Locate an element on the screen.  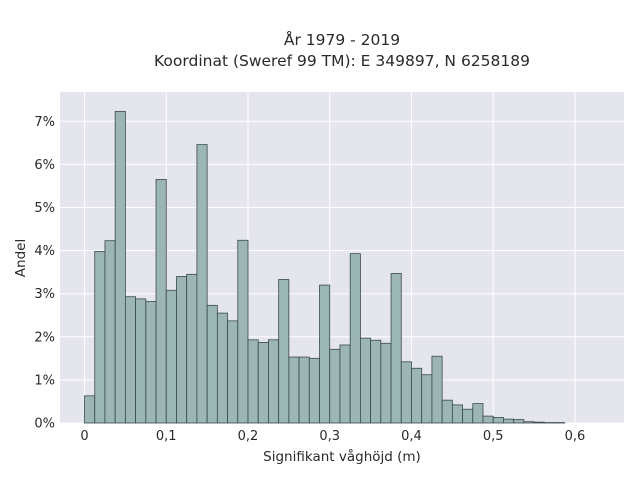
x-tick-label-1: 0,1 is located at coordinates (166, 436).